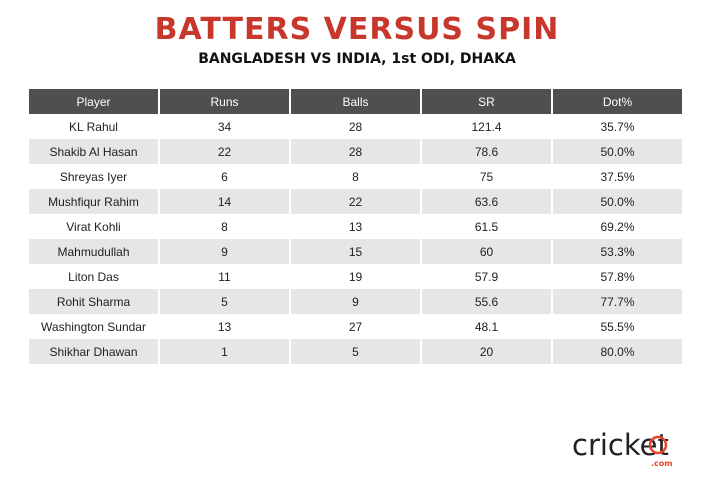 This screenshot has height=477, width=714. I want to click on cell-sr: 78.6, so click(486, 151).